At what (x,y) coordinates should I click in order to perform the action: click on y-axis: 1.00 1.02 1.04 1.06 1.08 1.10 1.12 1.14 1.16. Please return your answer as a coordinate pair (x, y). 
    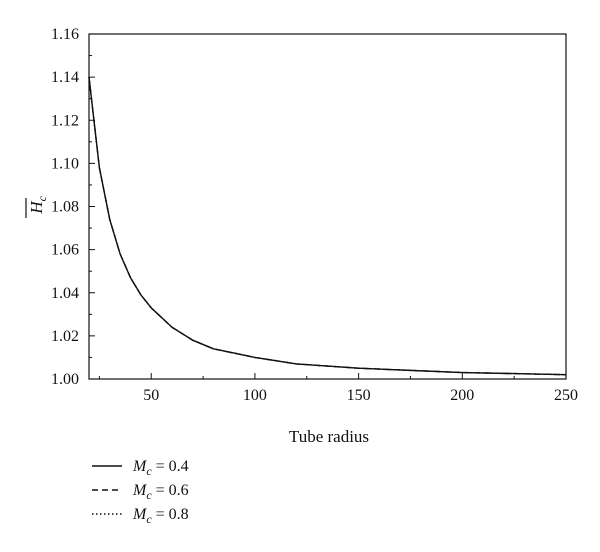
    Looking at the image, I should click on (73, 207).